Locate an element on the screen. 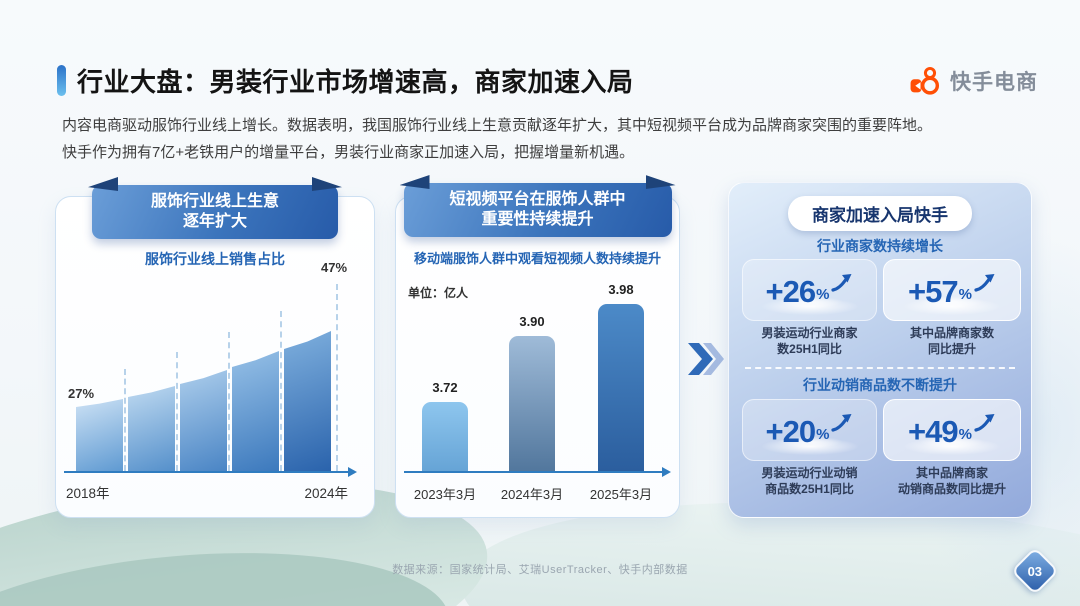 This screenshot has height=606, width=1080. right-panel-header: 商家加速入局快手 is located at coordinates (880, 213).